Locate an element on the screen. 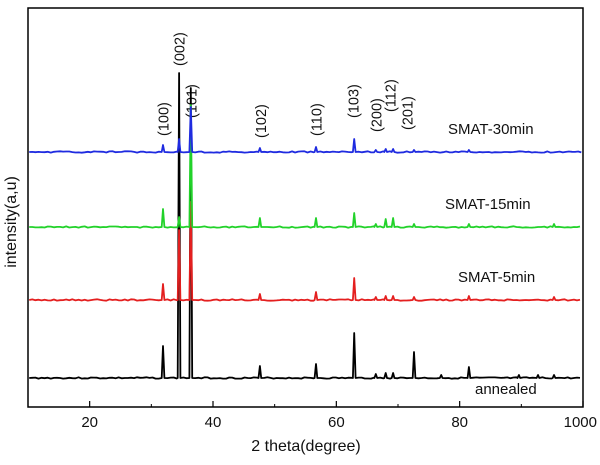  series-labels: annealed SMAT-5min SMAT-15min SMAT-30min is located at coordinates (491, 259).